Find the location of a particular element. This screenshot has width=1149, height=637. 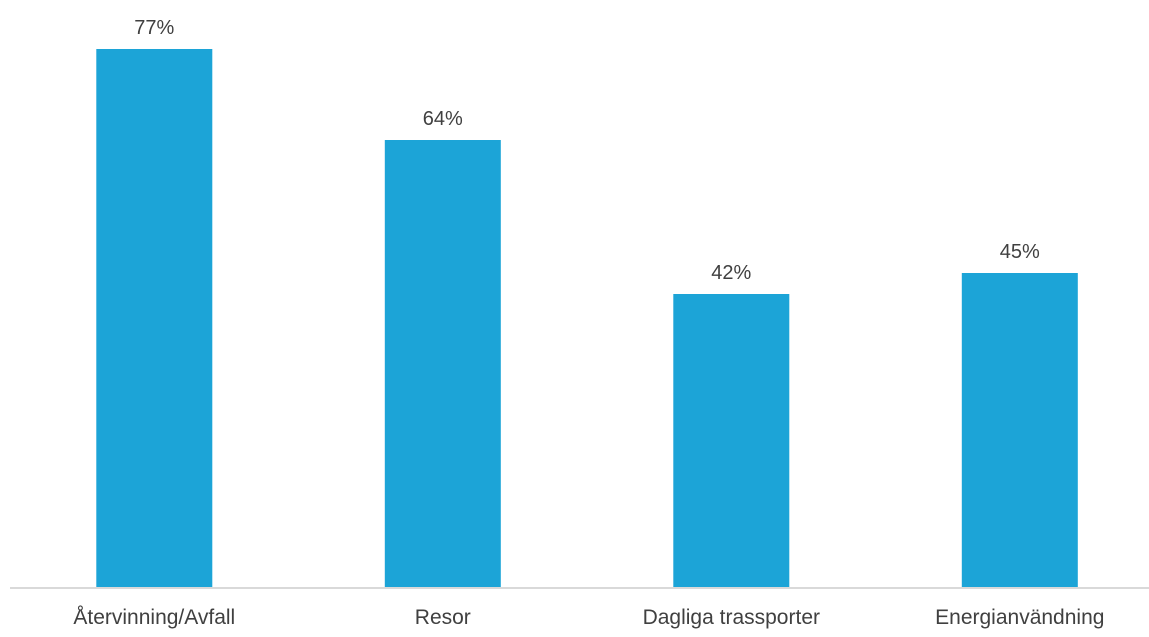

x-tick-label-3: Dagliga trassporter is located at coordinates (731, 617).